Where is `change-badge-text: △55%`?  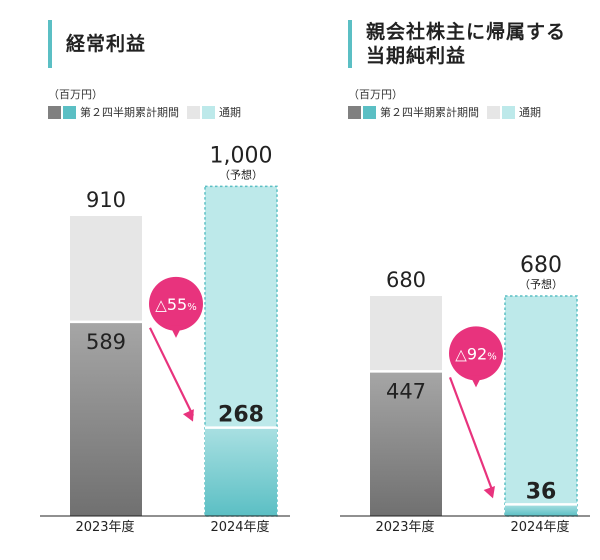 change-badge-text: △55% is located at coordinates (175, 304).